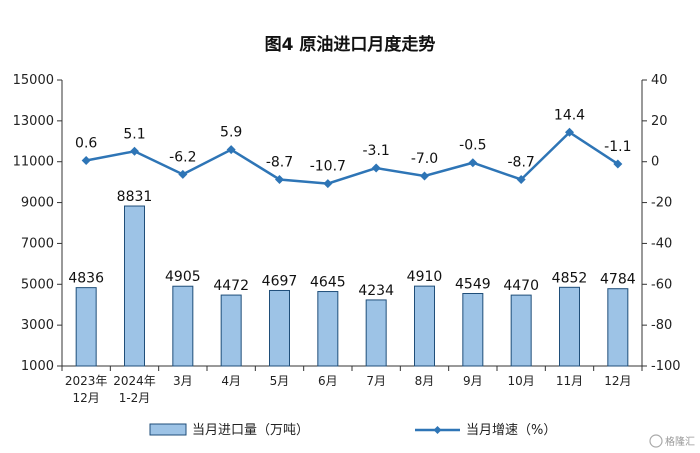  Describe the element at coordinates (231, 286) in the screenshot. I see `bar-value-label: 4472` at that location.